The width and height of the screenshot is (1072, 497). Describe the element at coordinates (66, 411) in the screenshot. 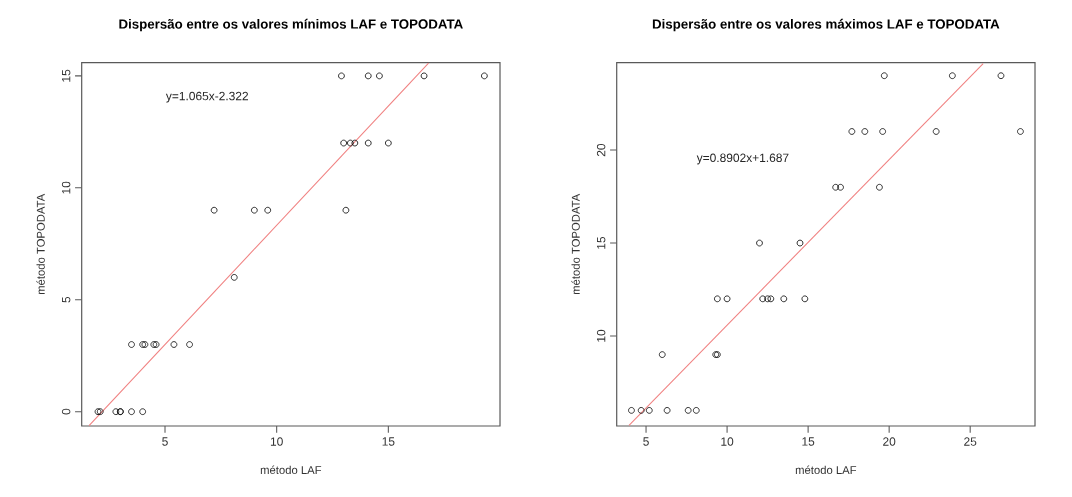

I see `y-tick-label: 0` at that location.